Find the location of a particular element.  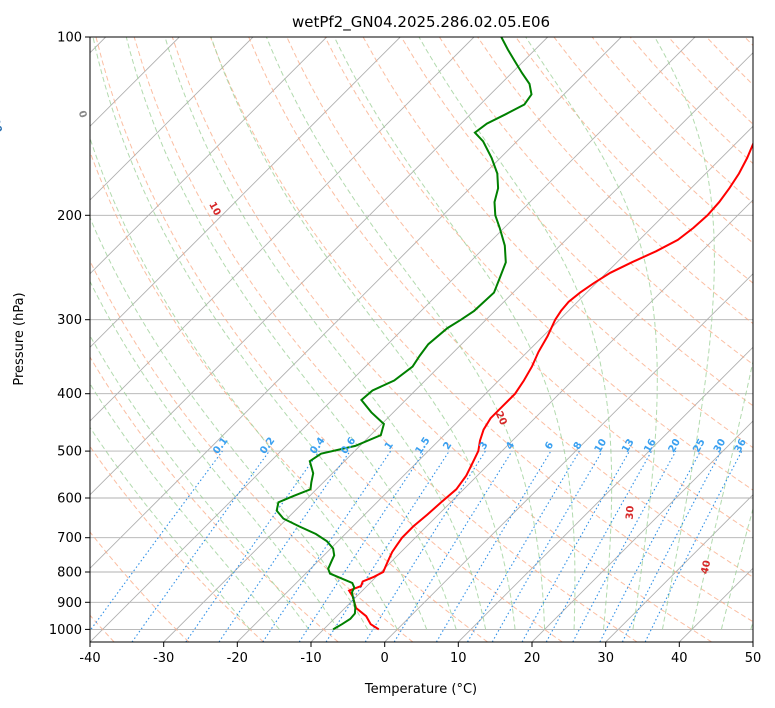

y-axis-label: Pressure (hPa) is located at coordinates (19, 338).